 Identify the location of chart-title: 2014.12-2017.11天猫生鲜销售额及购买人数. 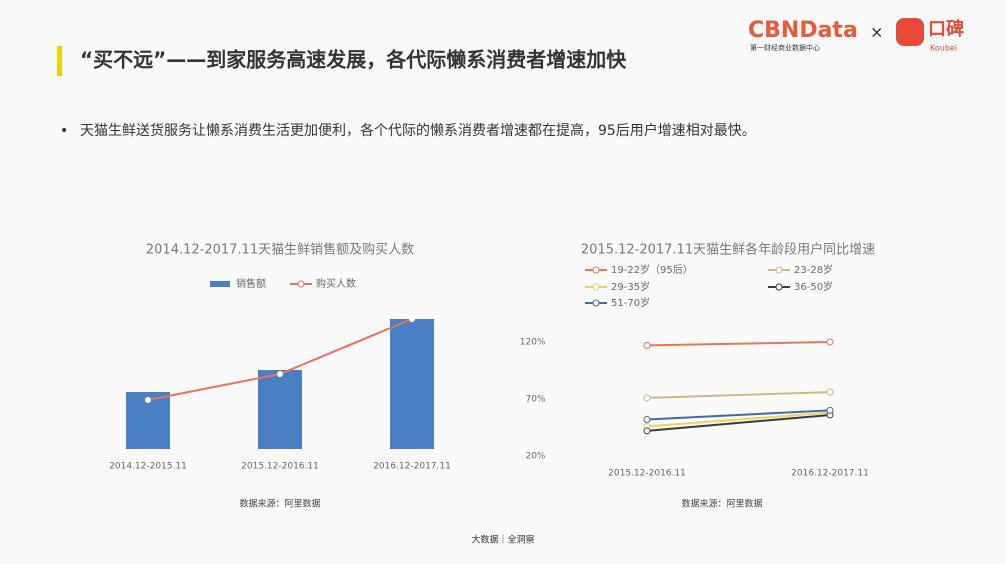
(280, 250).